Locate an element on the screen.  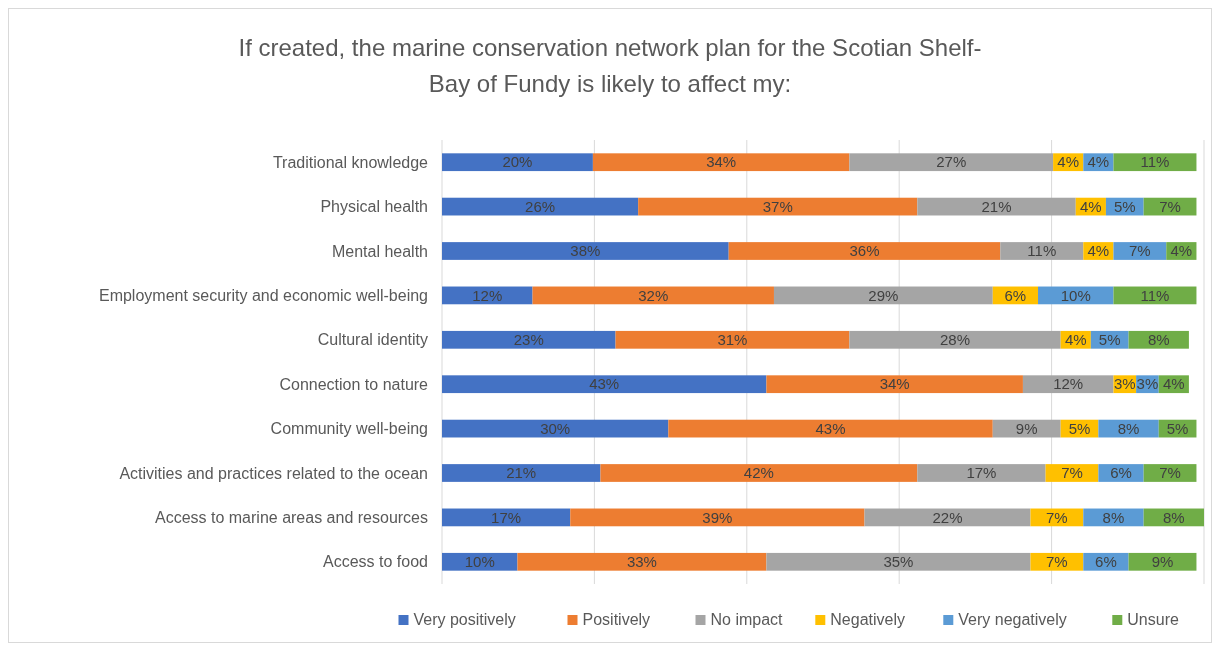
legend-label: No impact is located at coordinates (747, 619).